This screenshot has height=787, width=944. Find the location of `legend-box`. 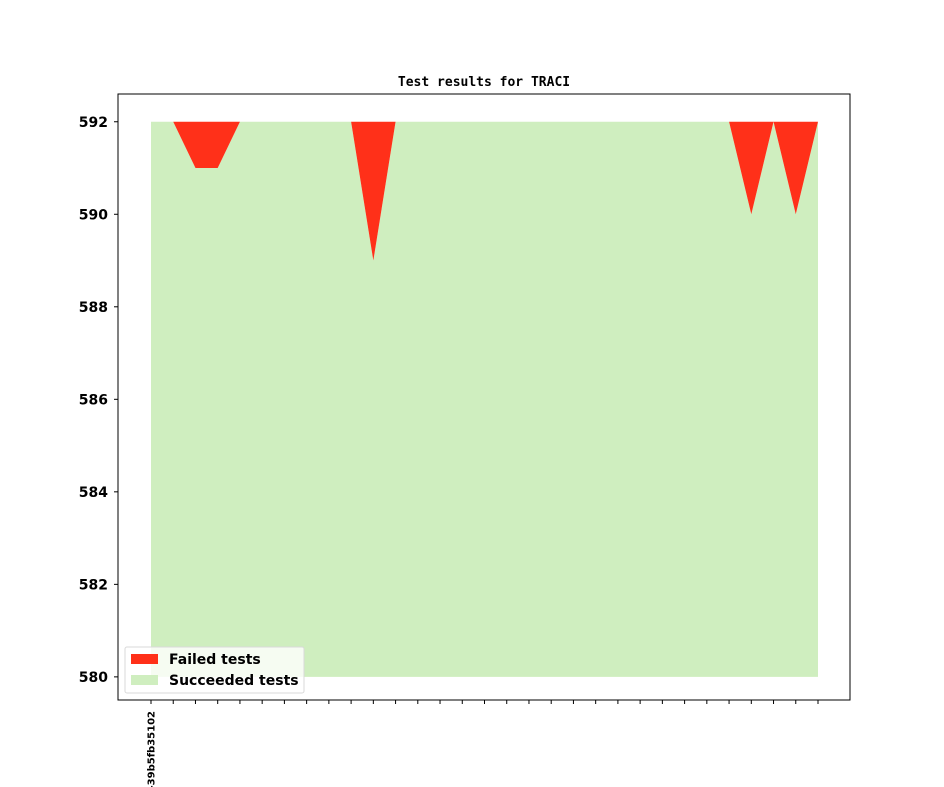

legend-box is located at coordinates (214, 670).